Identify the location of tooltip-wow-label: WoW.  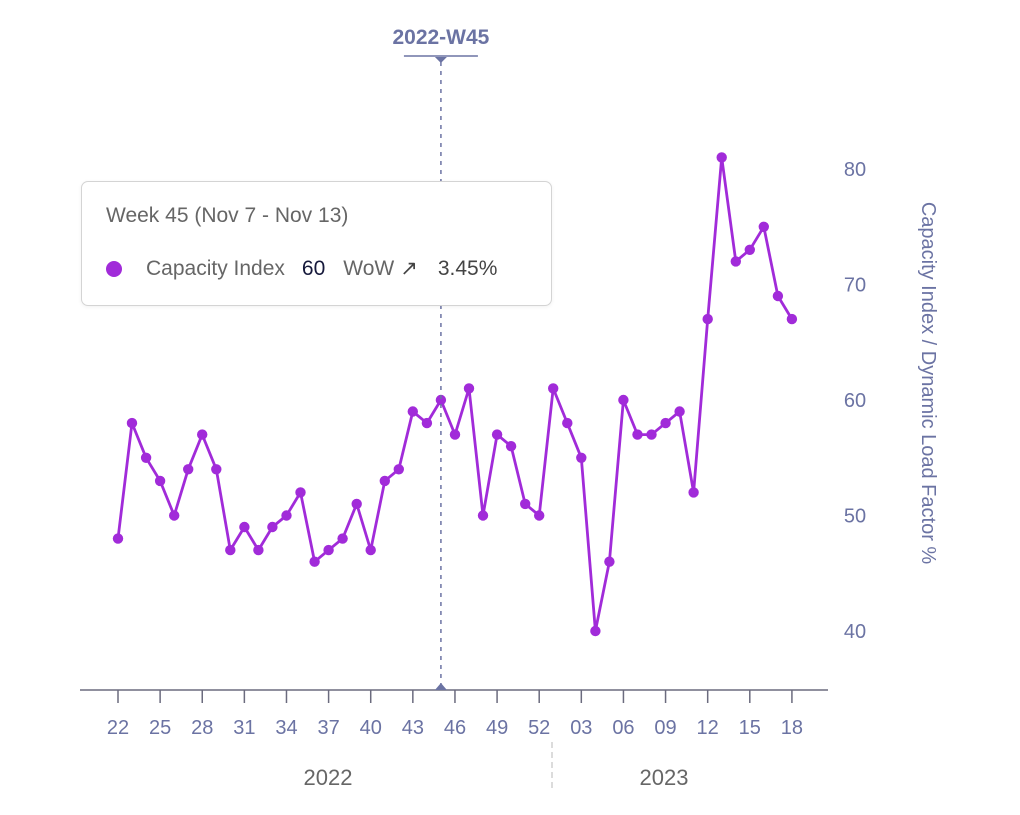
(369, 268).